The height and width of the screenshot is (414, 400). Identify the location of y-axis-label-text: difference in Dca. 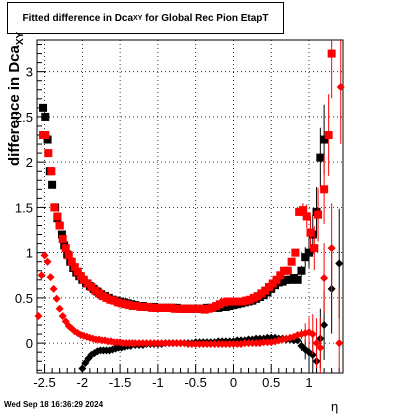
(14, 105).